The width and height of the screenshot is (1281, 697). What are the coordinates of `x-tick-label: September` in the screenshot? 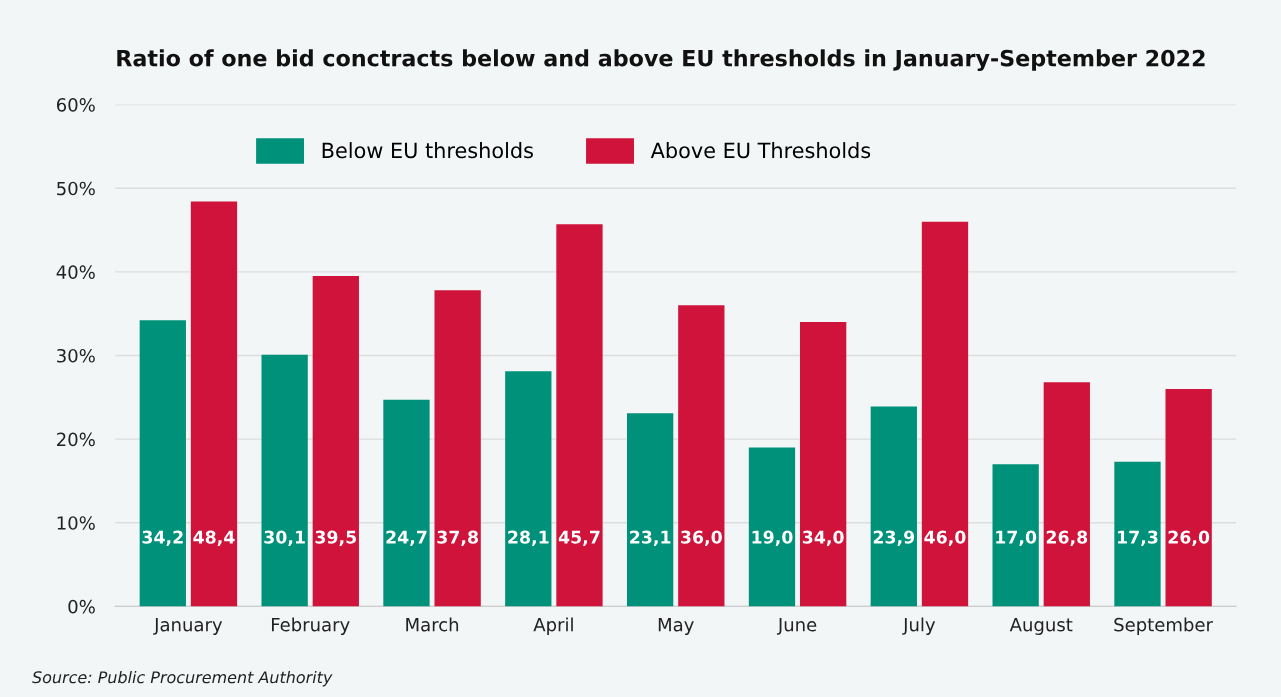 It's located at (1163, 626).